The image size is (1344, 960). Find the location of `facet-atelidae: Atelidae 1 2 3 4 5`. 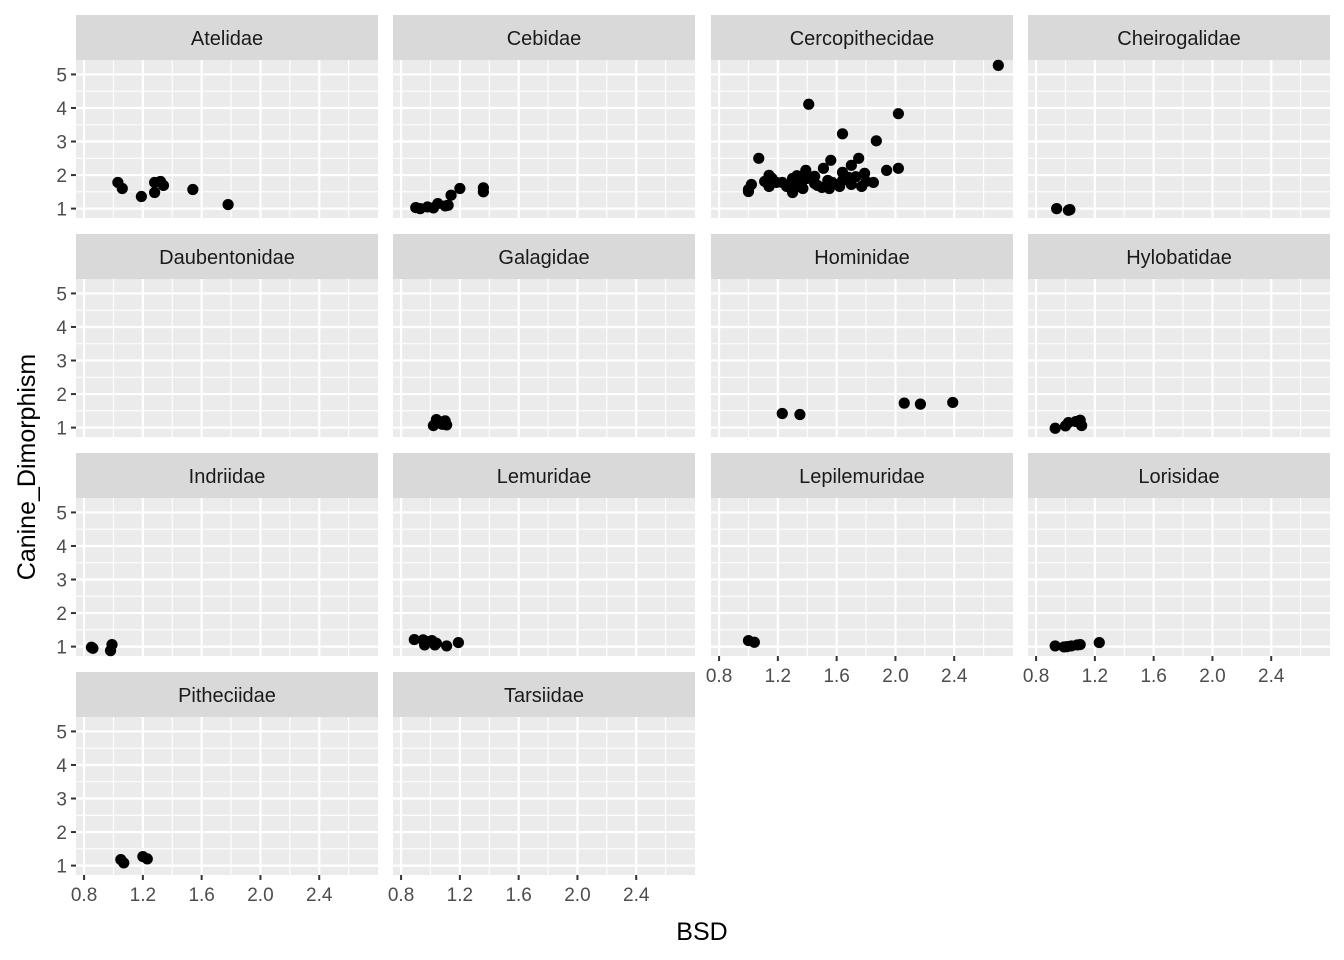

facet-atelidae: Atelidae 1 2 3 4 5 is located at coordinates (217, 118).